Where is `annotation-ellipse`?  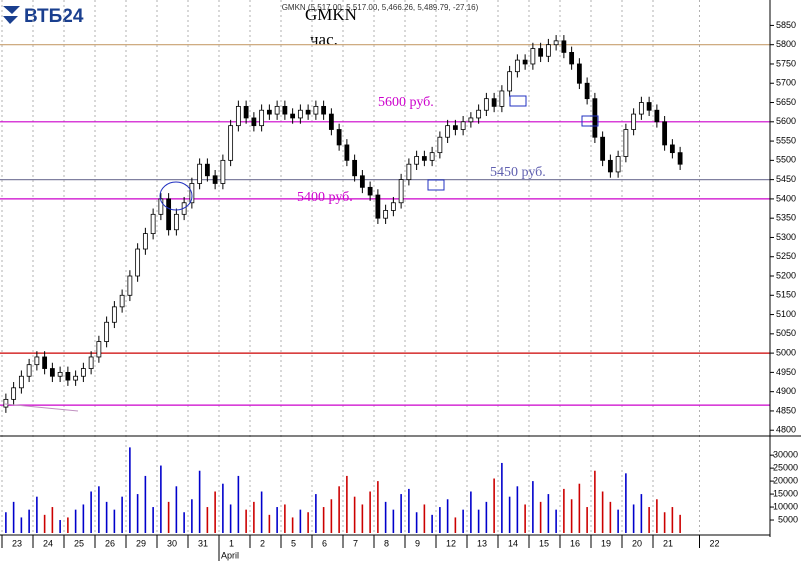 annotation-ellipse is located at coordinates (176, 196).